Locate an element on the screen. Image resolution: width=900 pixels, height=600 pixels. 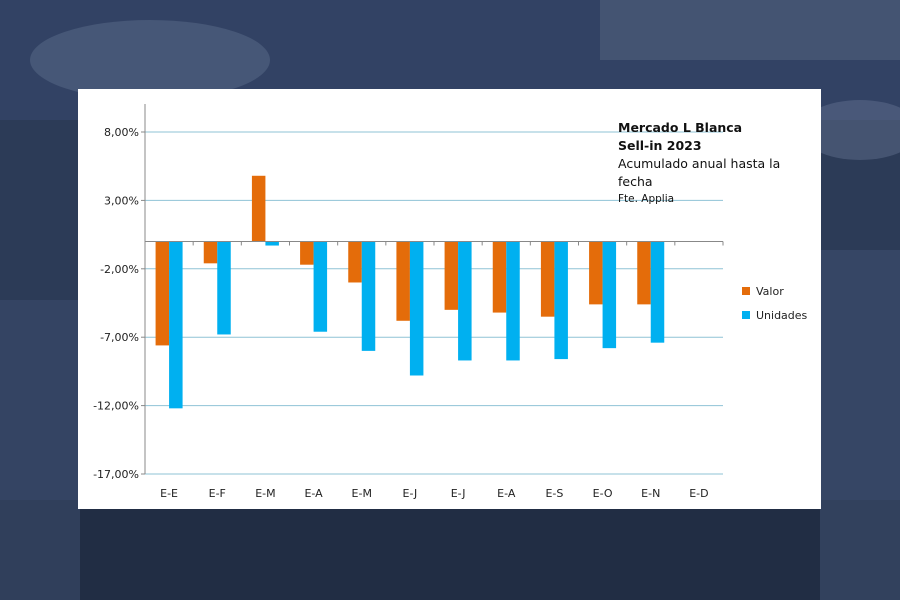
chart-subtitle-line-1: Acumulado anual hasta la is located at coordinates (699, 163).